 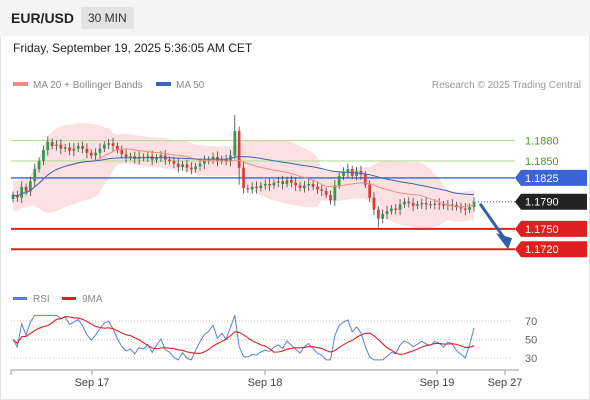 I want to click on timeframe-badge: 30 MIN, so click(x=107, y=18).